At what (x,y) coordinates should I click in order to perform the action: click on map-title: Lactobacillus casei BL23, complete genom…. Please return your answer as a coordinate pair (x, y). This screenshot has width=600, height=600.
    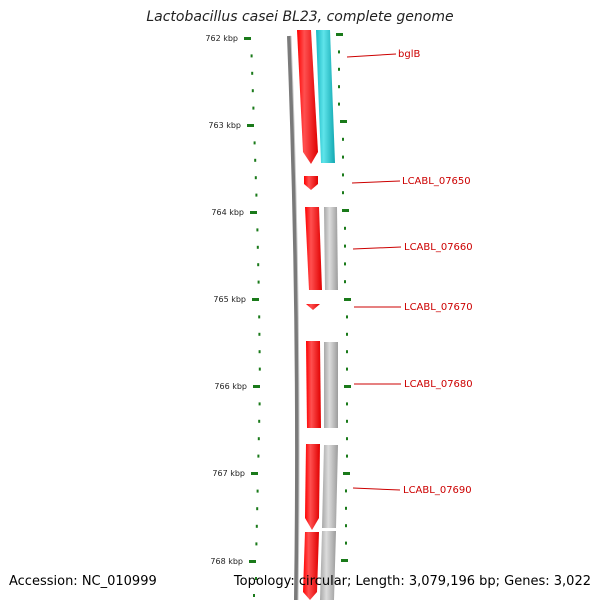
    Looking at the image, I should click on (300, 17).